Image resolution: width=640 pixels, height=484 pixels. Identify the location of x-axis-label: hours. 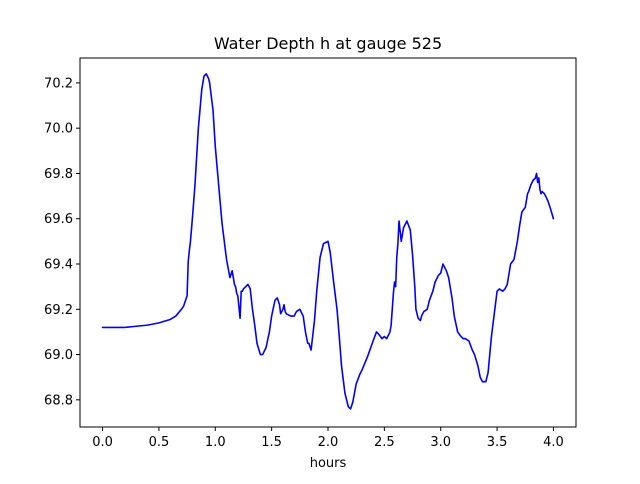
(328, 463).